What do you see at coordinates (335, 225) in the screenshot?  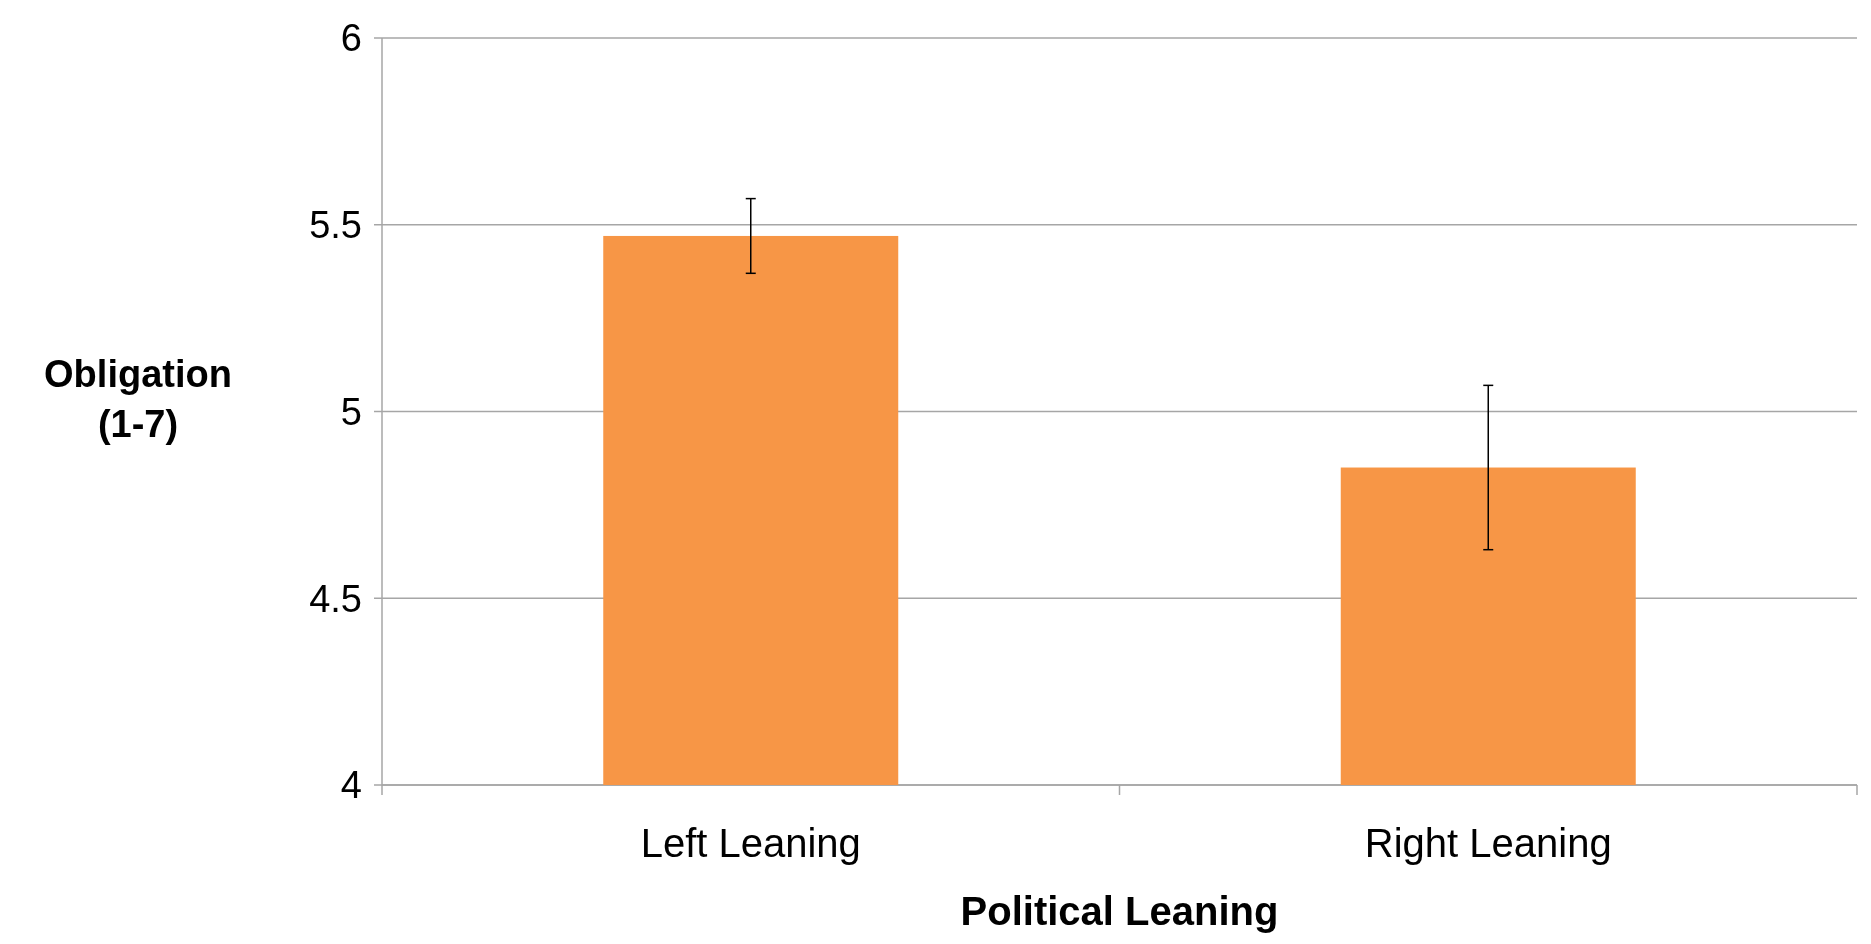 I see `y-tick-label: 5.5` at bounding box center [335, 225].